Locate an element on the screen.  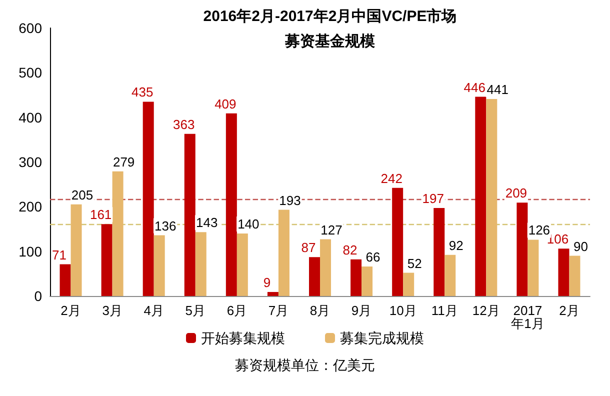
data-label: 363 is located at coordinates (184, 124).